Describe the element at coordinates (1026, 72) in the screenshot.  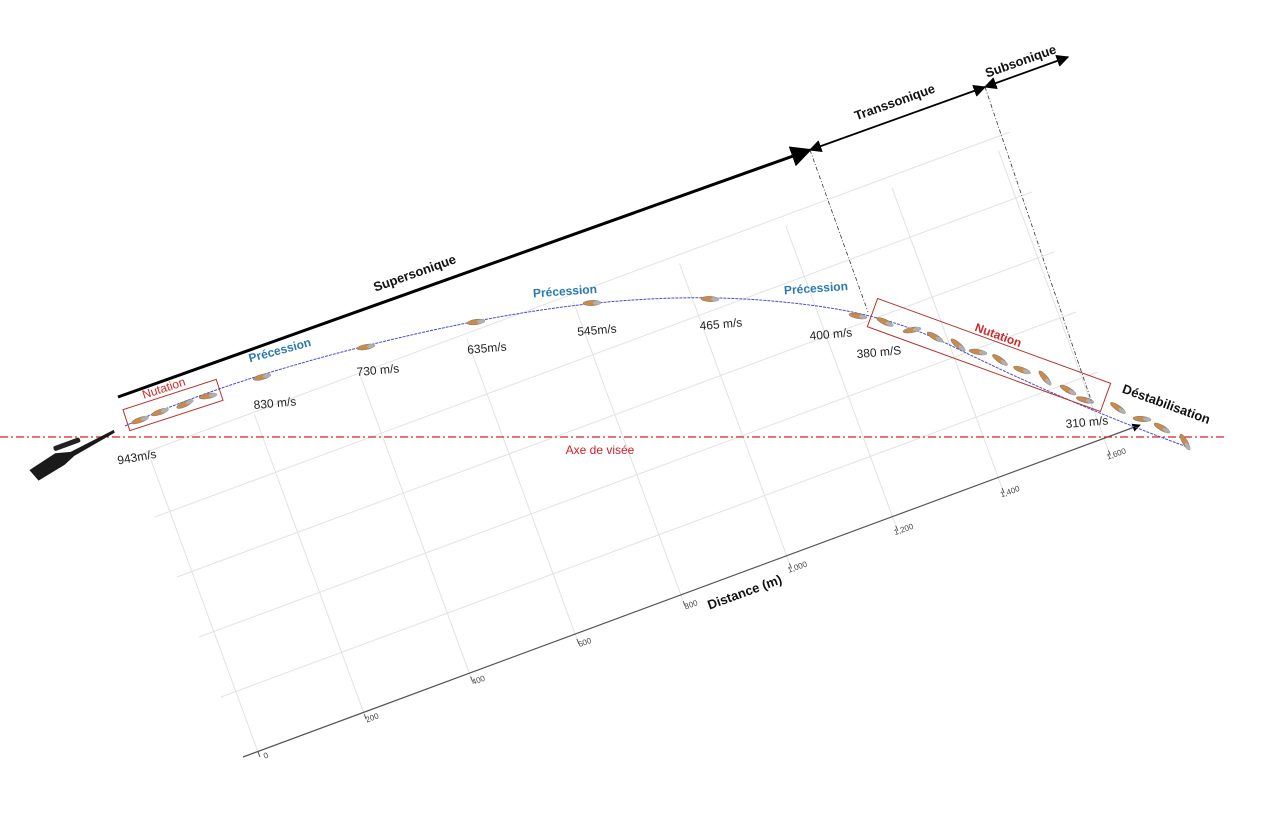
I see `subsonic-arrow` at that location.